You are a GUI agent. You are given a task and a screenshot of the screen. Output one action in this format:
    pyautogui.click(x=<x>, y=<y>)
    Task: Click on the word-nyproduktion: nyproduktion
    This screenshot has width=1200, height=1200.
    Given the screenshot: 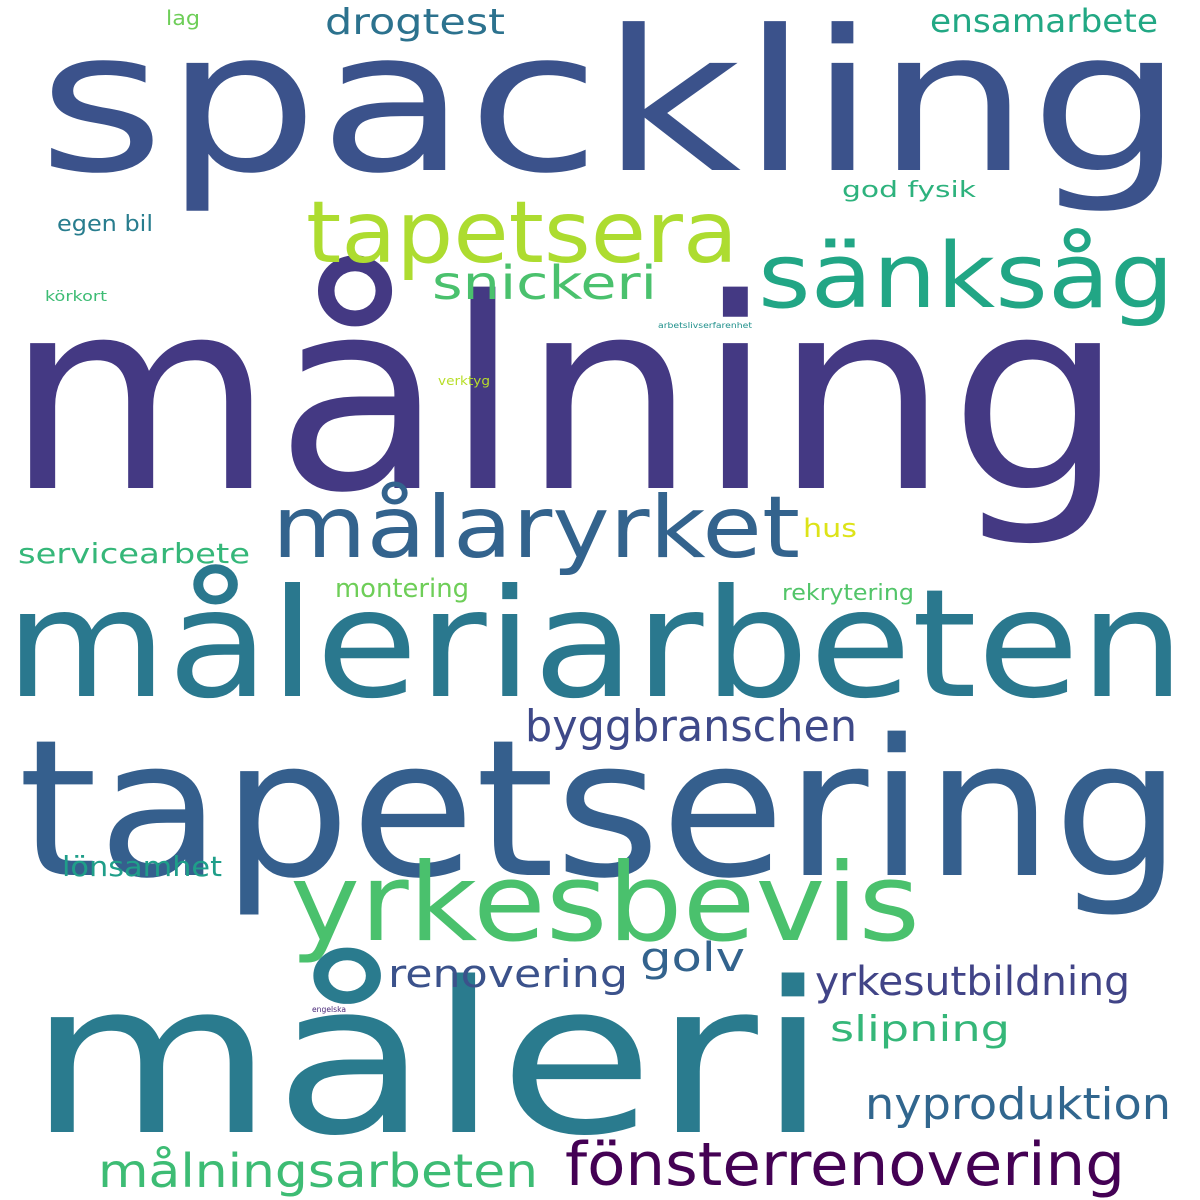 What is the action you would take?
    pyautogui.click(x=1018, y=1104)
    